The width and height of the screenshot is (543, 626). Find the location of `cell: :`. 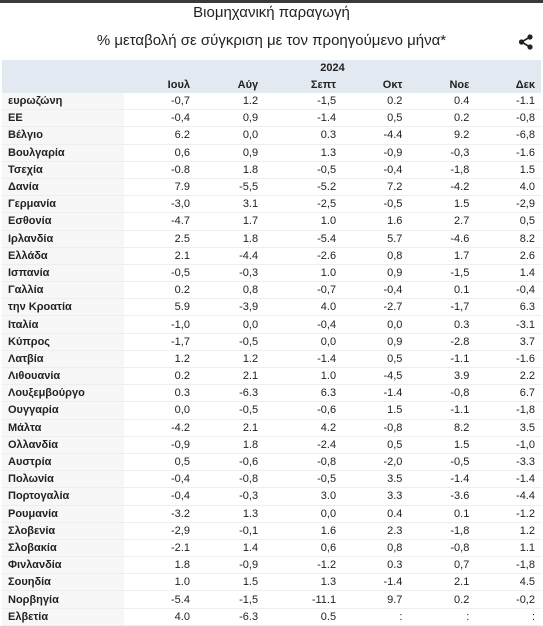

cell: : is located at coordinates (508, 617).